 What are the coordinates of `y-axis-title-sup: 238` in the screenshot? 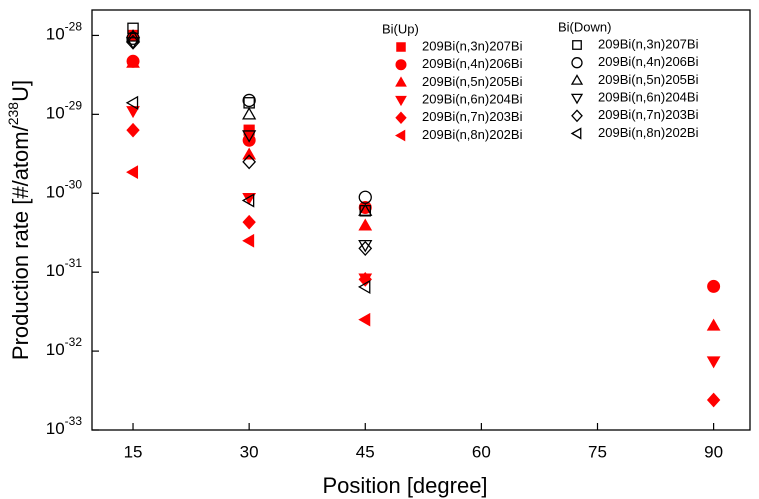 It's located at (13, 114).